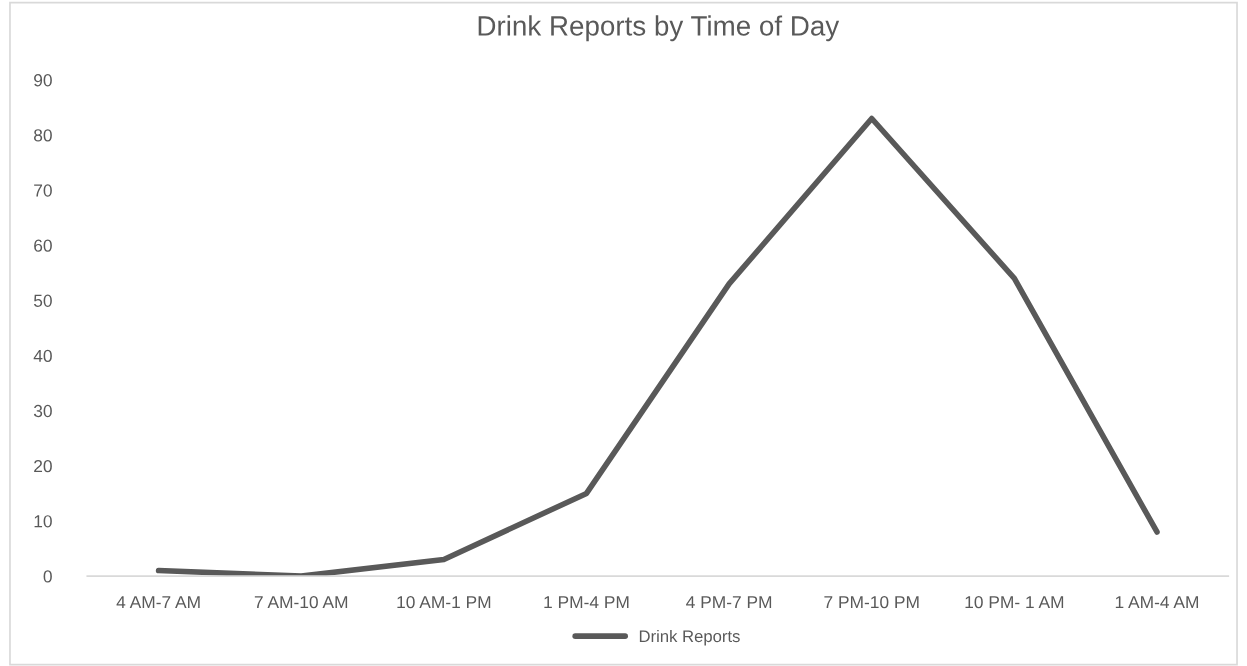  What do you see at coordinates (47, 576) in the screenshot?
I see `y-tick-label: 0` at bounding box center [47, 576].